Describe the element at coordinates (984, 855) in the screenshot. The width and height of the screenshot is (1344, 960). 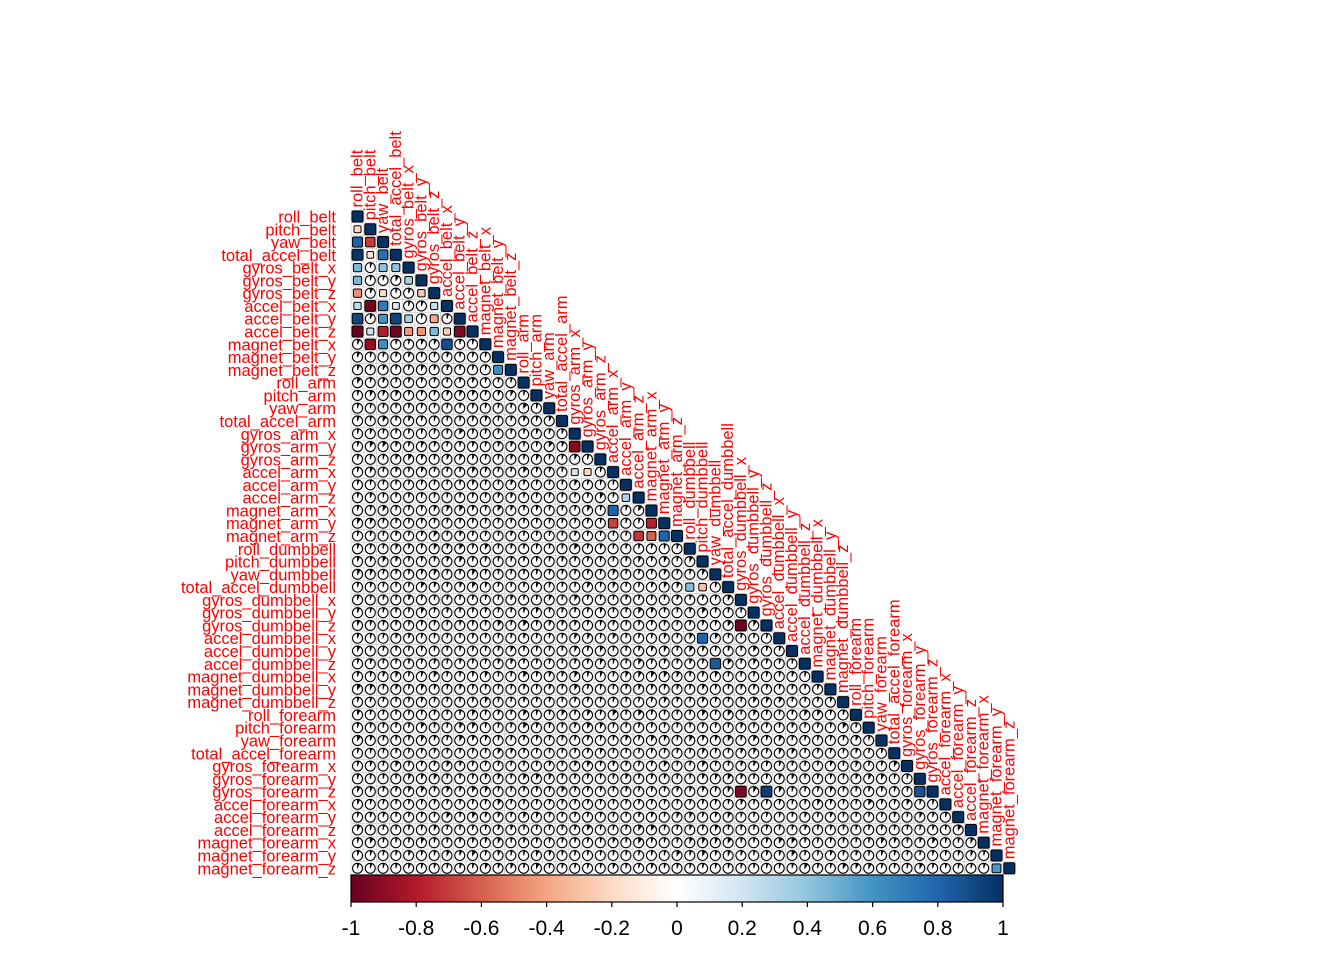
I see `corr-cell-magnet_forearm_y-magnet_forearm_x` at that location.